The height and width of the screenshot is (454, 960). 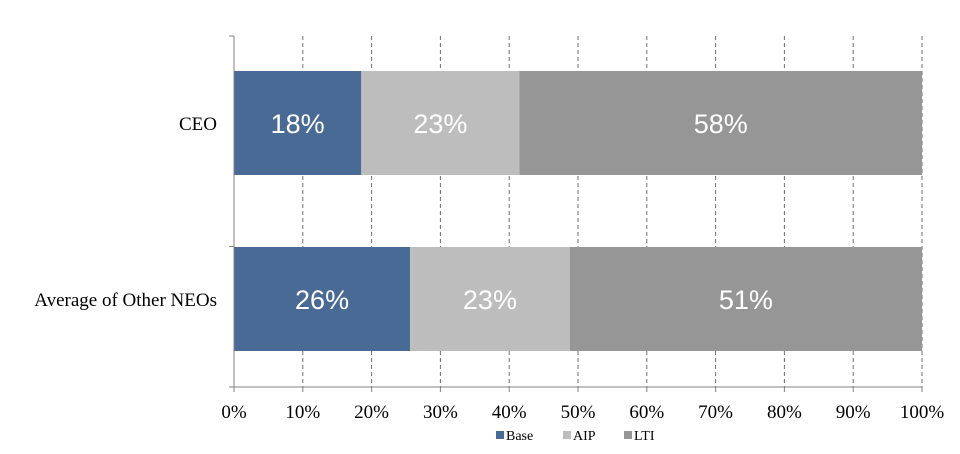 I want to click on x-tick-label: 20%, so click(x=371, y=412).